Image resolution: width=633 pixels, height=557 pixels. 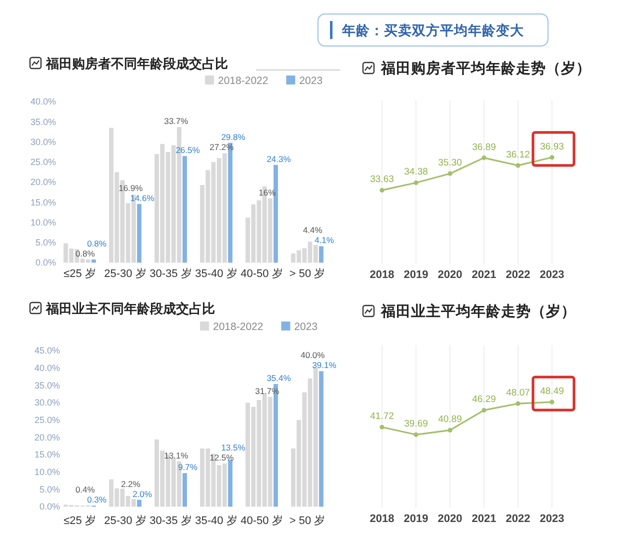 What do you see at coordinates (43, 202) in the screenshot?
I see `y-tick-label: 15.0%` at bounding box center [43, 202].